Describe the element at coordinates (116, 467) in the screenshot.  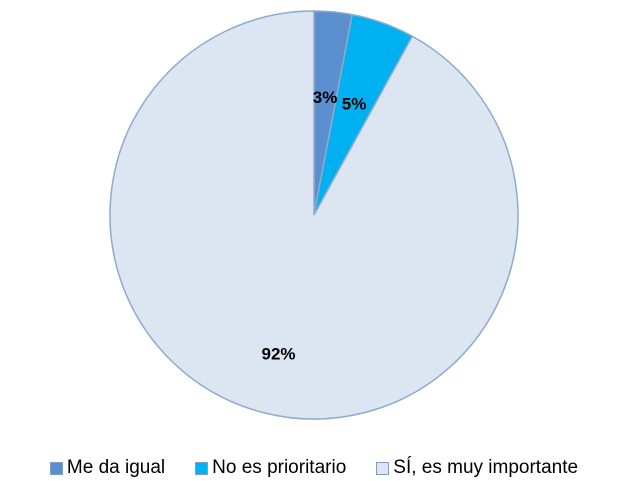
I see `legend-label-me-da-igual: Me da igual` at that location.